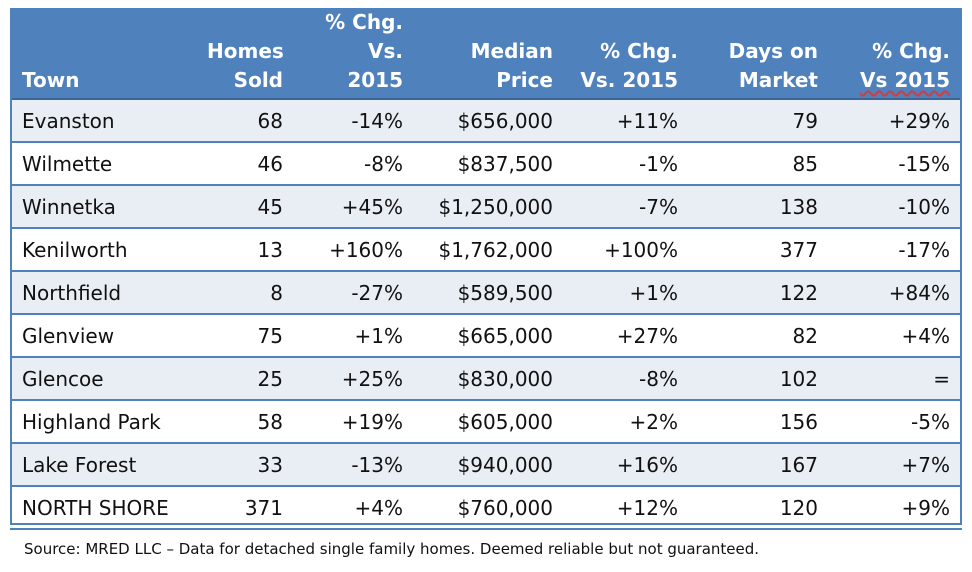  I want to click on header-days-on-market-line1: Days on, so click(773, 51).